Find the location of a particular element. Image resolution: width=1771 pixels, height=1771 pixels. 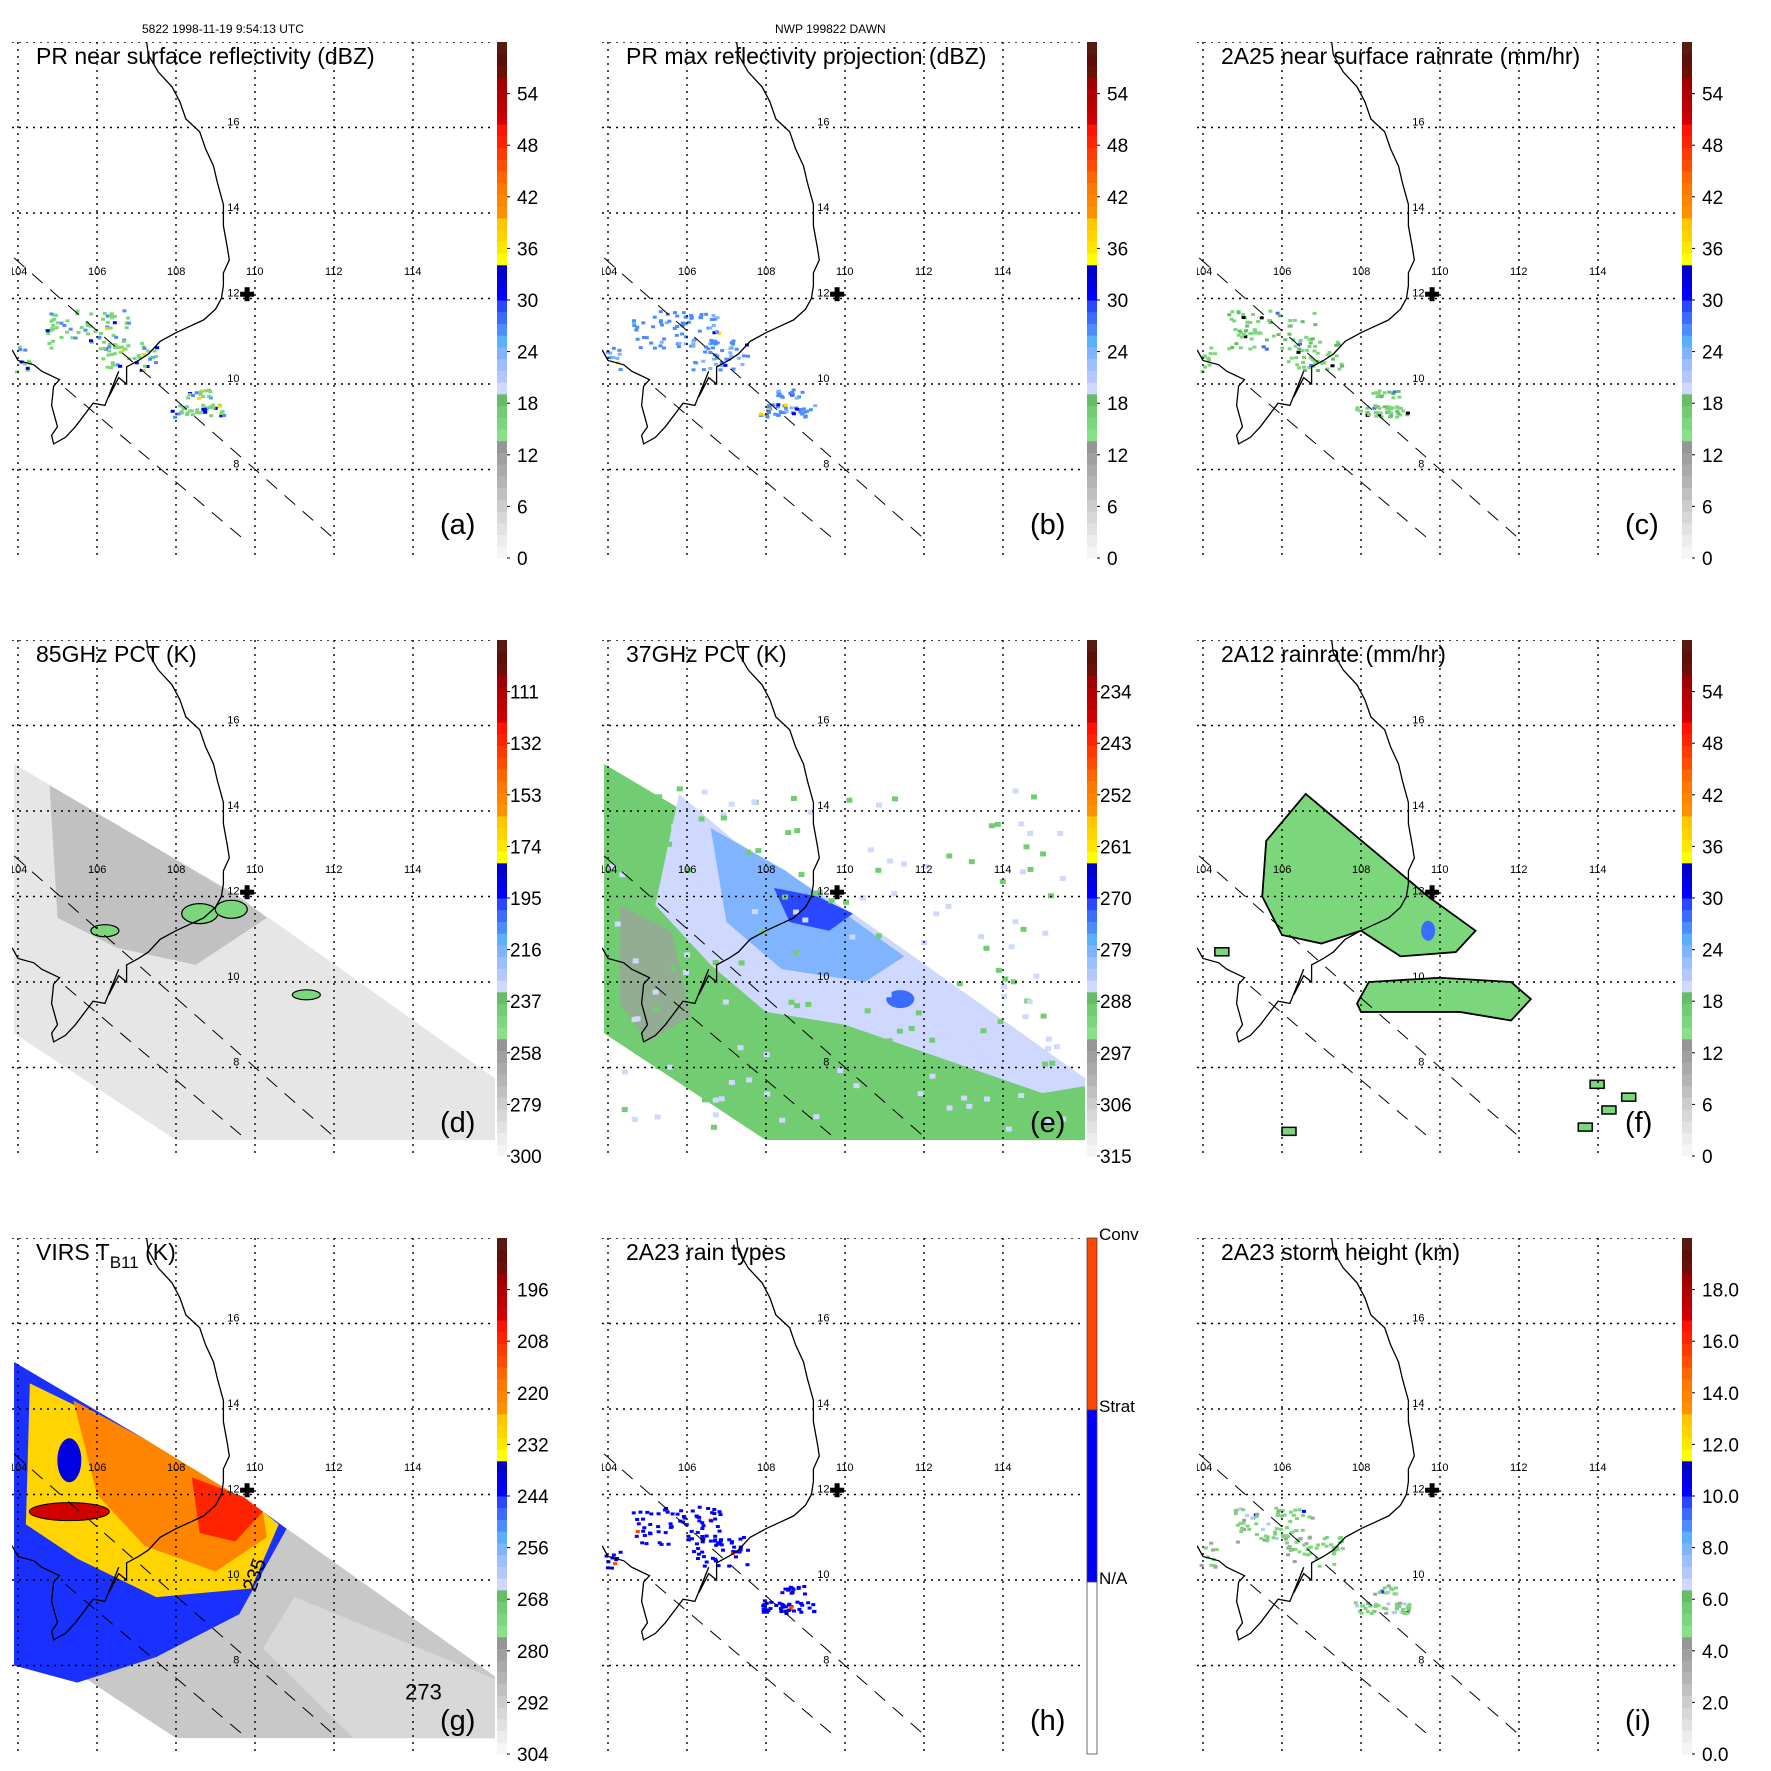

colorbar: 0.02.04.06.08.010.012.014.016.018.0 is located at coordinates (1710, 1502).